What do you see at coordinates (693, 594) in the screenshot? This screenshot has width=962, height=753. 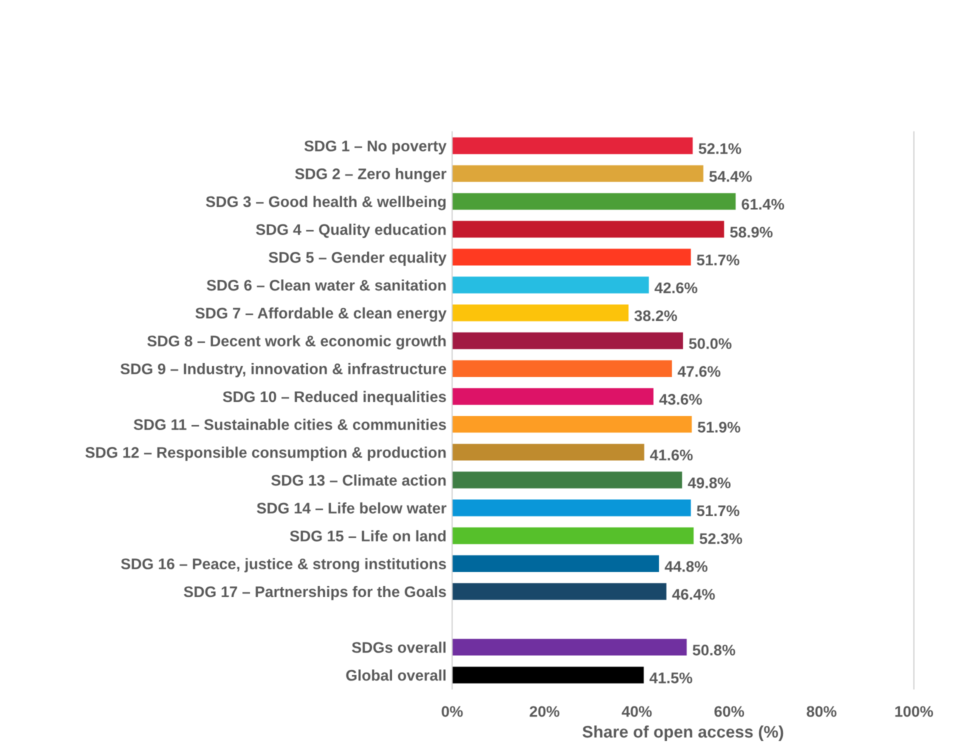 I see `data-label: 46.4%` at bounding box center [693, 594].